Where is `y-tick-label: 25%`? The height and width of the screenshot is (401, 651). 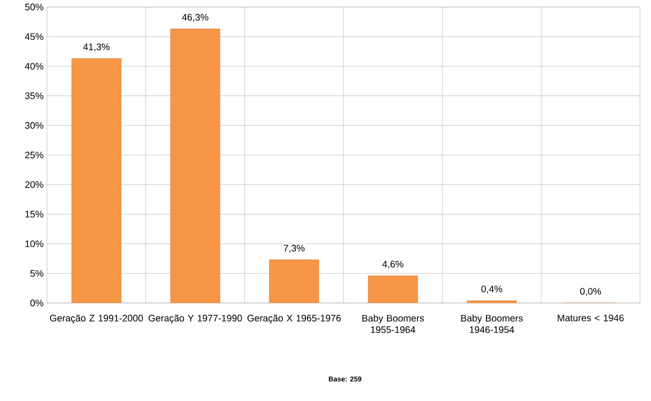
y-tick-label: 25% is located at coordinates (34, 155).